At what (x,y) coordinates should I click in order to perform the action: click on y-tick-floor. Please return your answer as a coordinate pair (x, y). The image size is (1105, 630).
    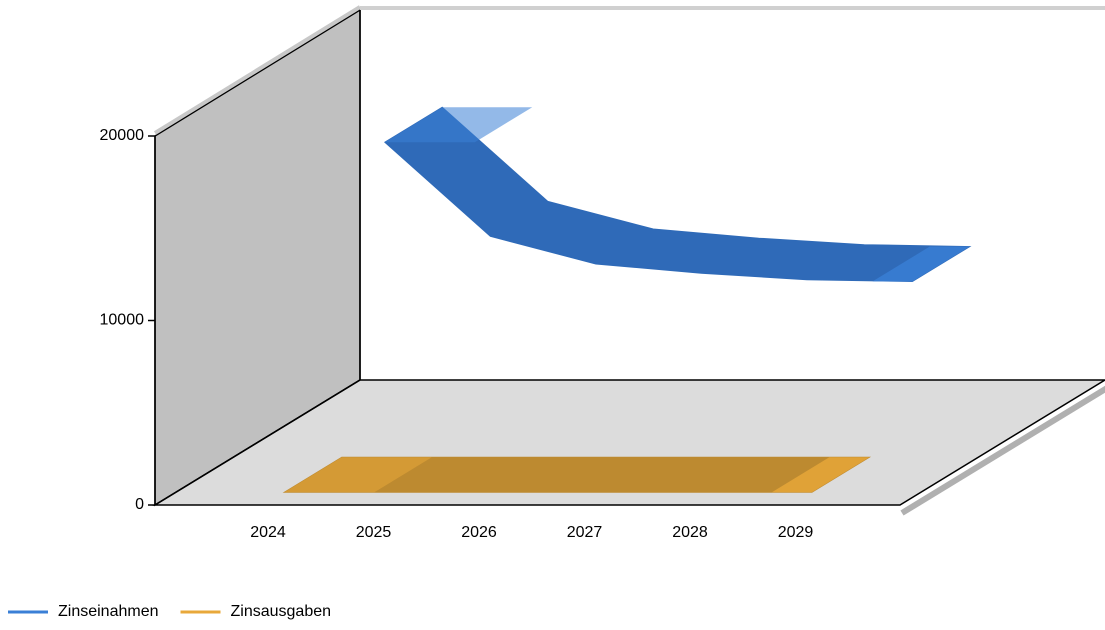
    Looking at the image, I should click on (257, 442).